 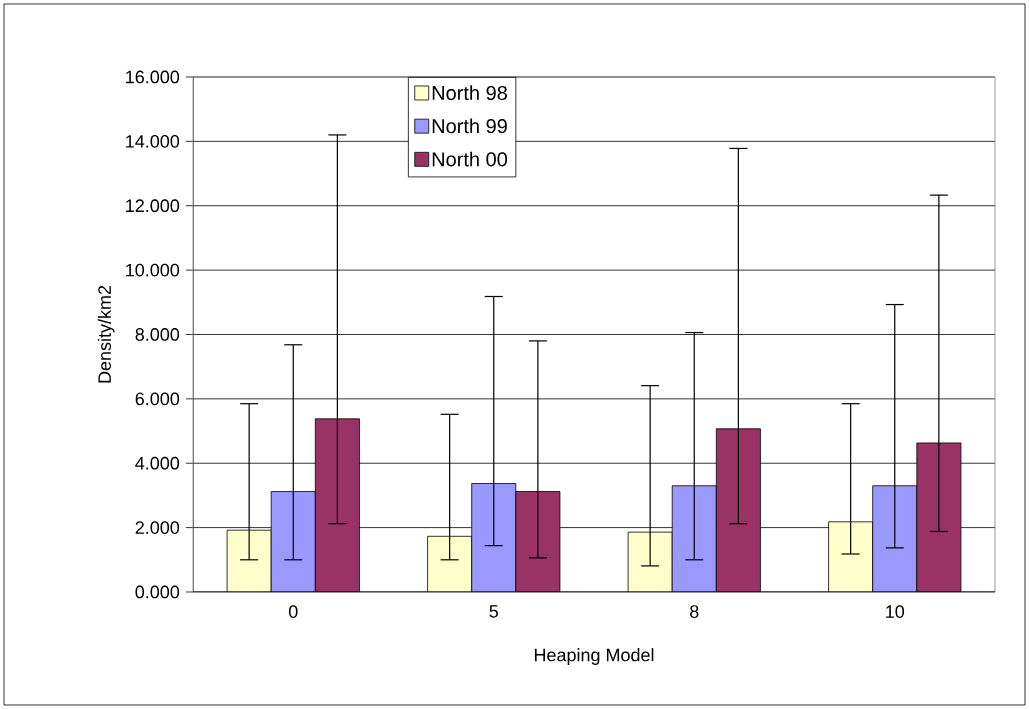 I want to click on y-tick-label: 0.000, so click(x=157, y=592).